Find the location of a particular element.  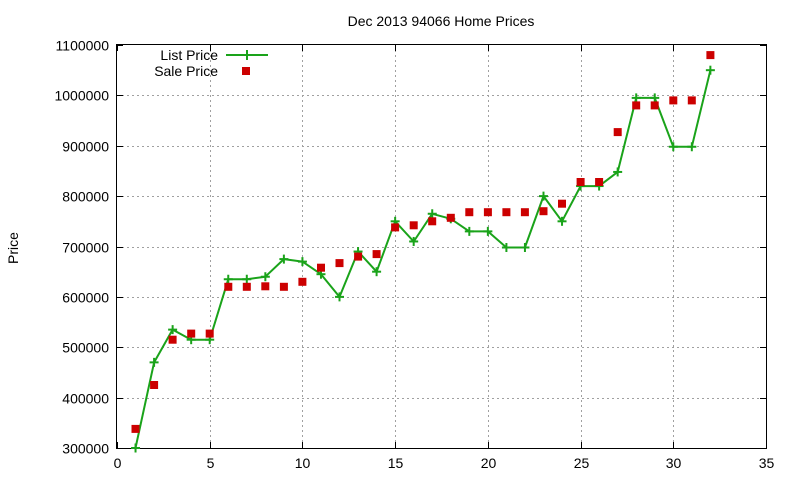

y-tick-label: 700000 is located at coordinates (85, 248).